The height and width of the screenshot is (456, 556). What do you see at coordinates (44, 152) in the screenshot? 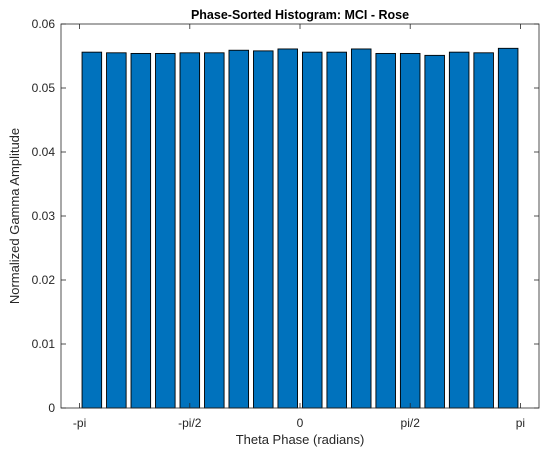
I see `y-tick-label: 0.04` at bounding box center [44, 152].